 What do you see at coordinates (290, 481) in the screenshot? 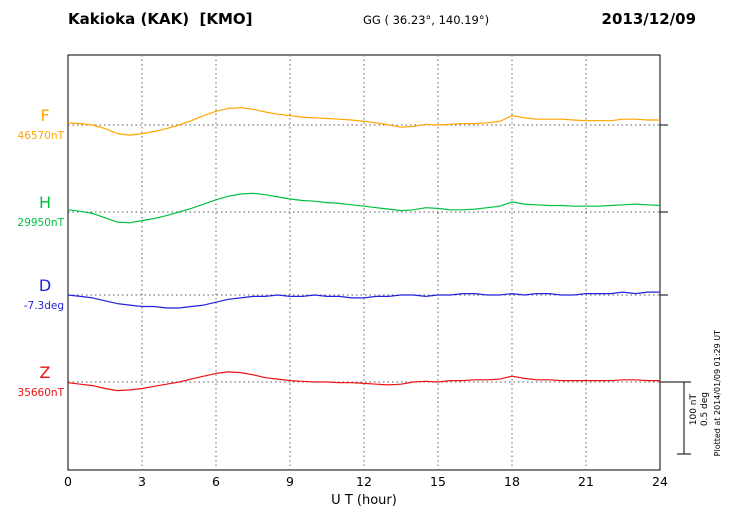
I see `x-tick-label: 9` at bounding box center [290, 481].